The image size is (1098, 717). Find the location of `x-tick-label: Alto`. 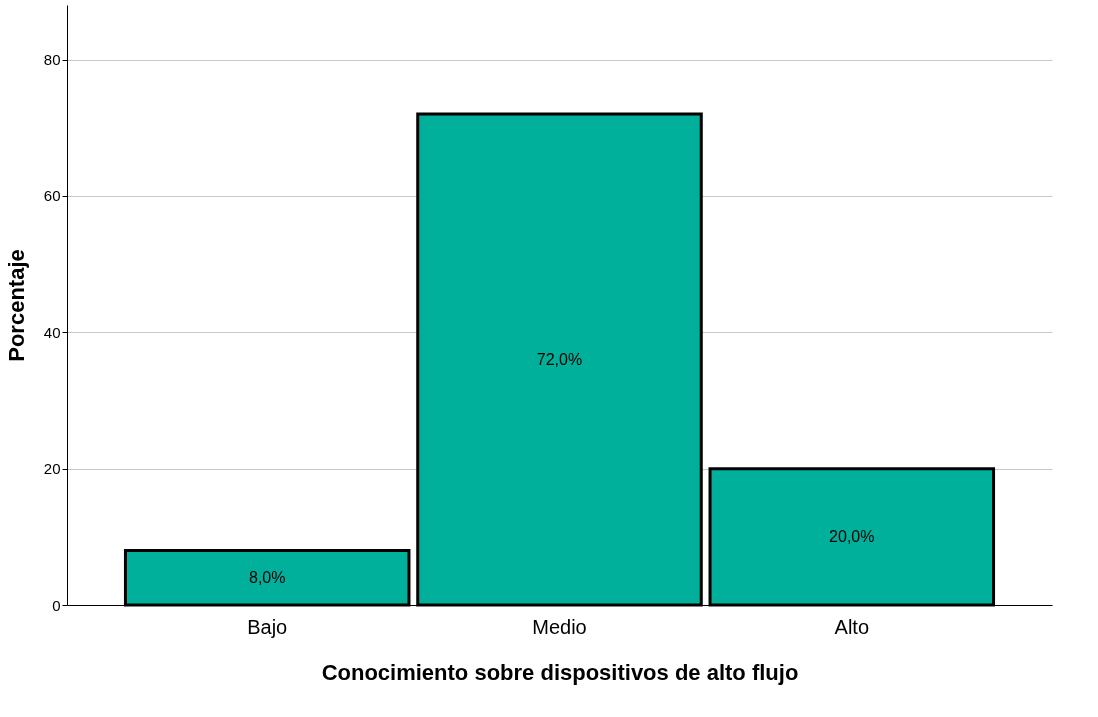

x-tick-label: Alto is located at coordinates (852, 626).